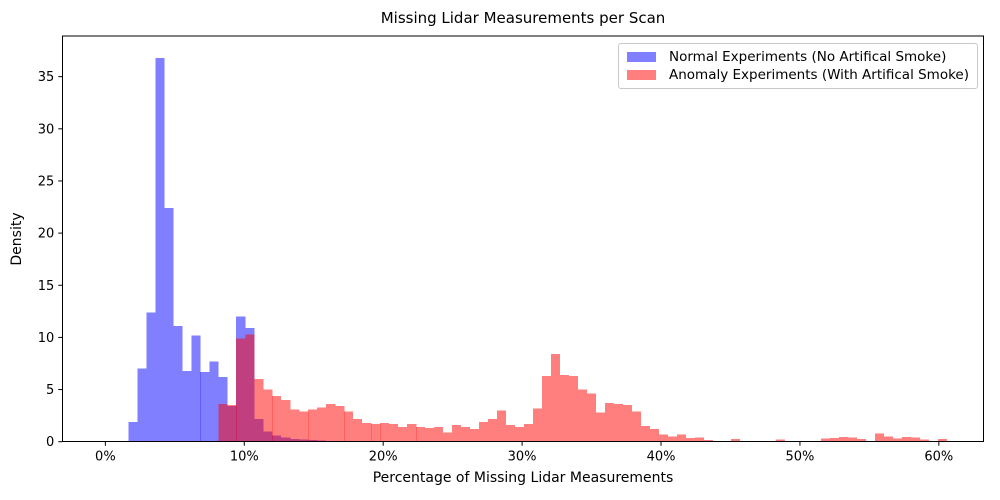 This screenshot has width=1000, height=500. What do you see at coordinates (523, 478) in the screenshot?
I see `x-axis-label: Percentage of Missing Lidar Measurements` at bounding box center [523, 478].